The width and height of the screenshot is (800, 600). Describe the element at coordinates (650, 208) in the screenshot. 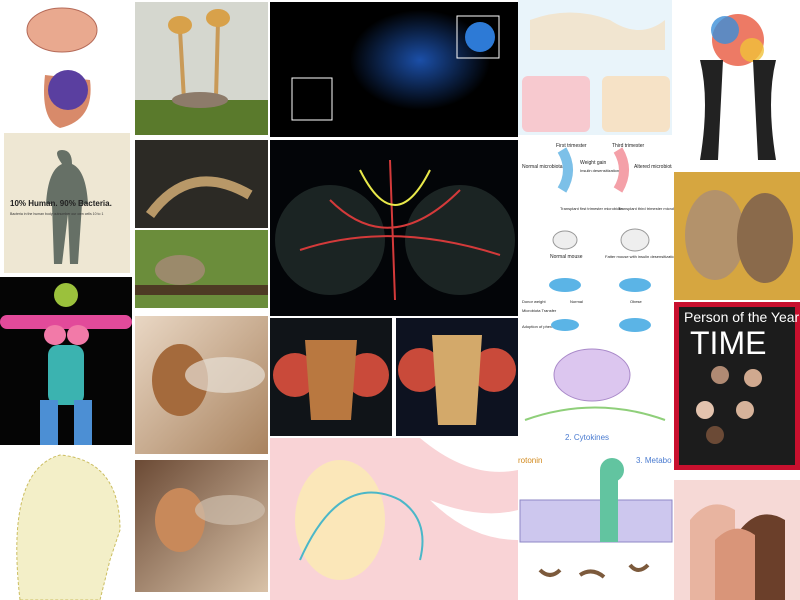

I see `label-transplant-third: Transplant third trimester microbiota` at that location.